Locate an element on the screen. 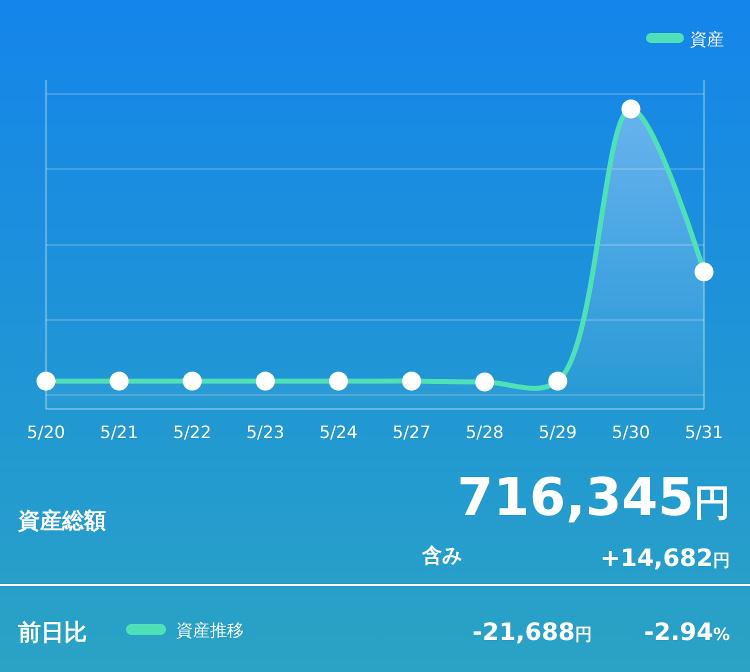  x-tick-label: 5/29 is located at coordinates (557, 433).